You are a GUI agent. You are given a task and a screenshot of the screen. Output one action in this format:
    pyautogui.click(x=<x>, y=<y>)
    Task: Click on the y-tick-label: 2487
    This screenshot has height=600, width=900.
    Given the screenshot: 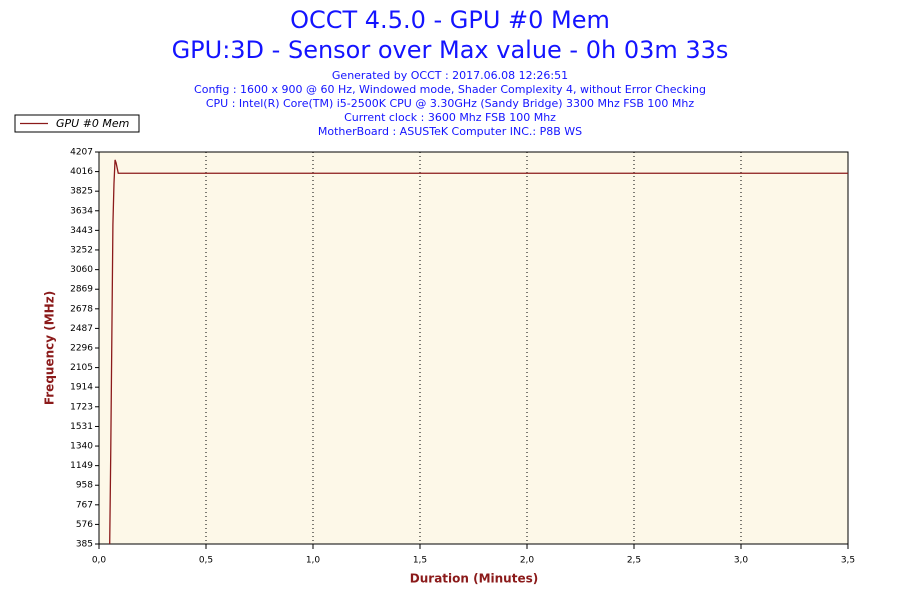 What is the action you would take?
    pyautogui.click(x=81, y=329)
    